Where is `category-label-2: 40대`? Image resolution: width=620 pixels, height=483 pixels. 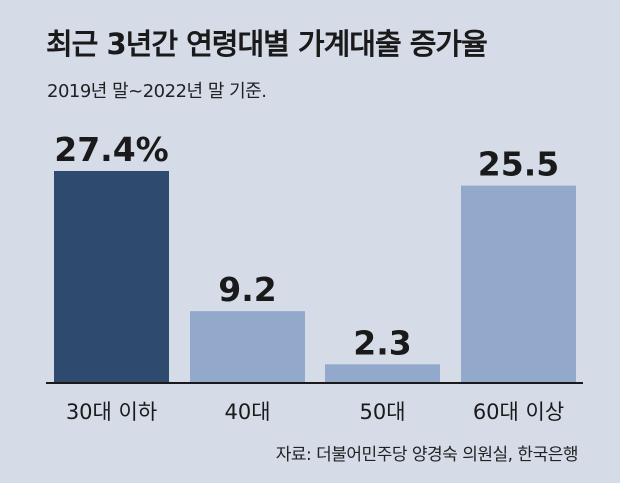 category-label-2: 40대 is located at coordinates (247, 412).